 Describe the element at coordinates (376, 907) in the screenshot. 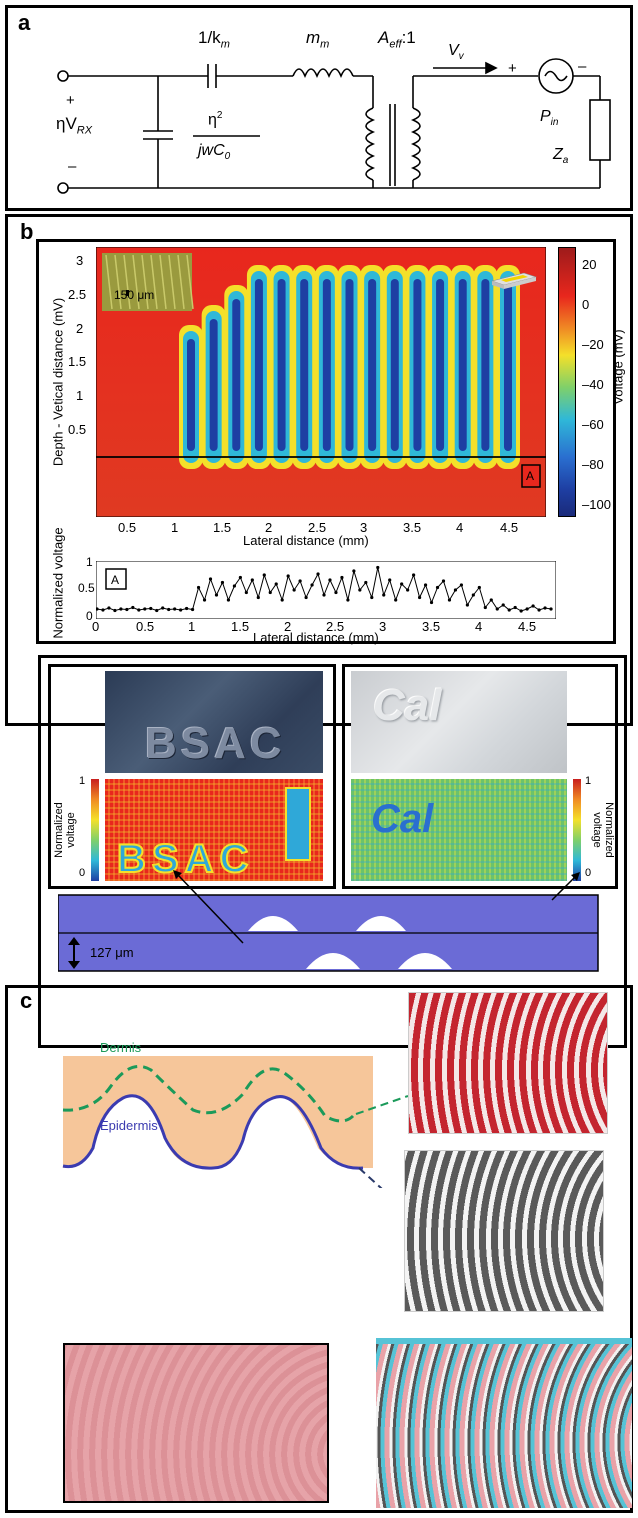

I see `pointer-arrows` at that location.